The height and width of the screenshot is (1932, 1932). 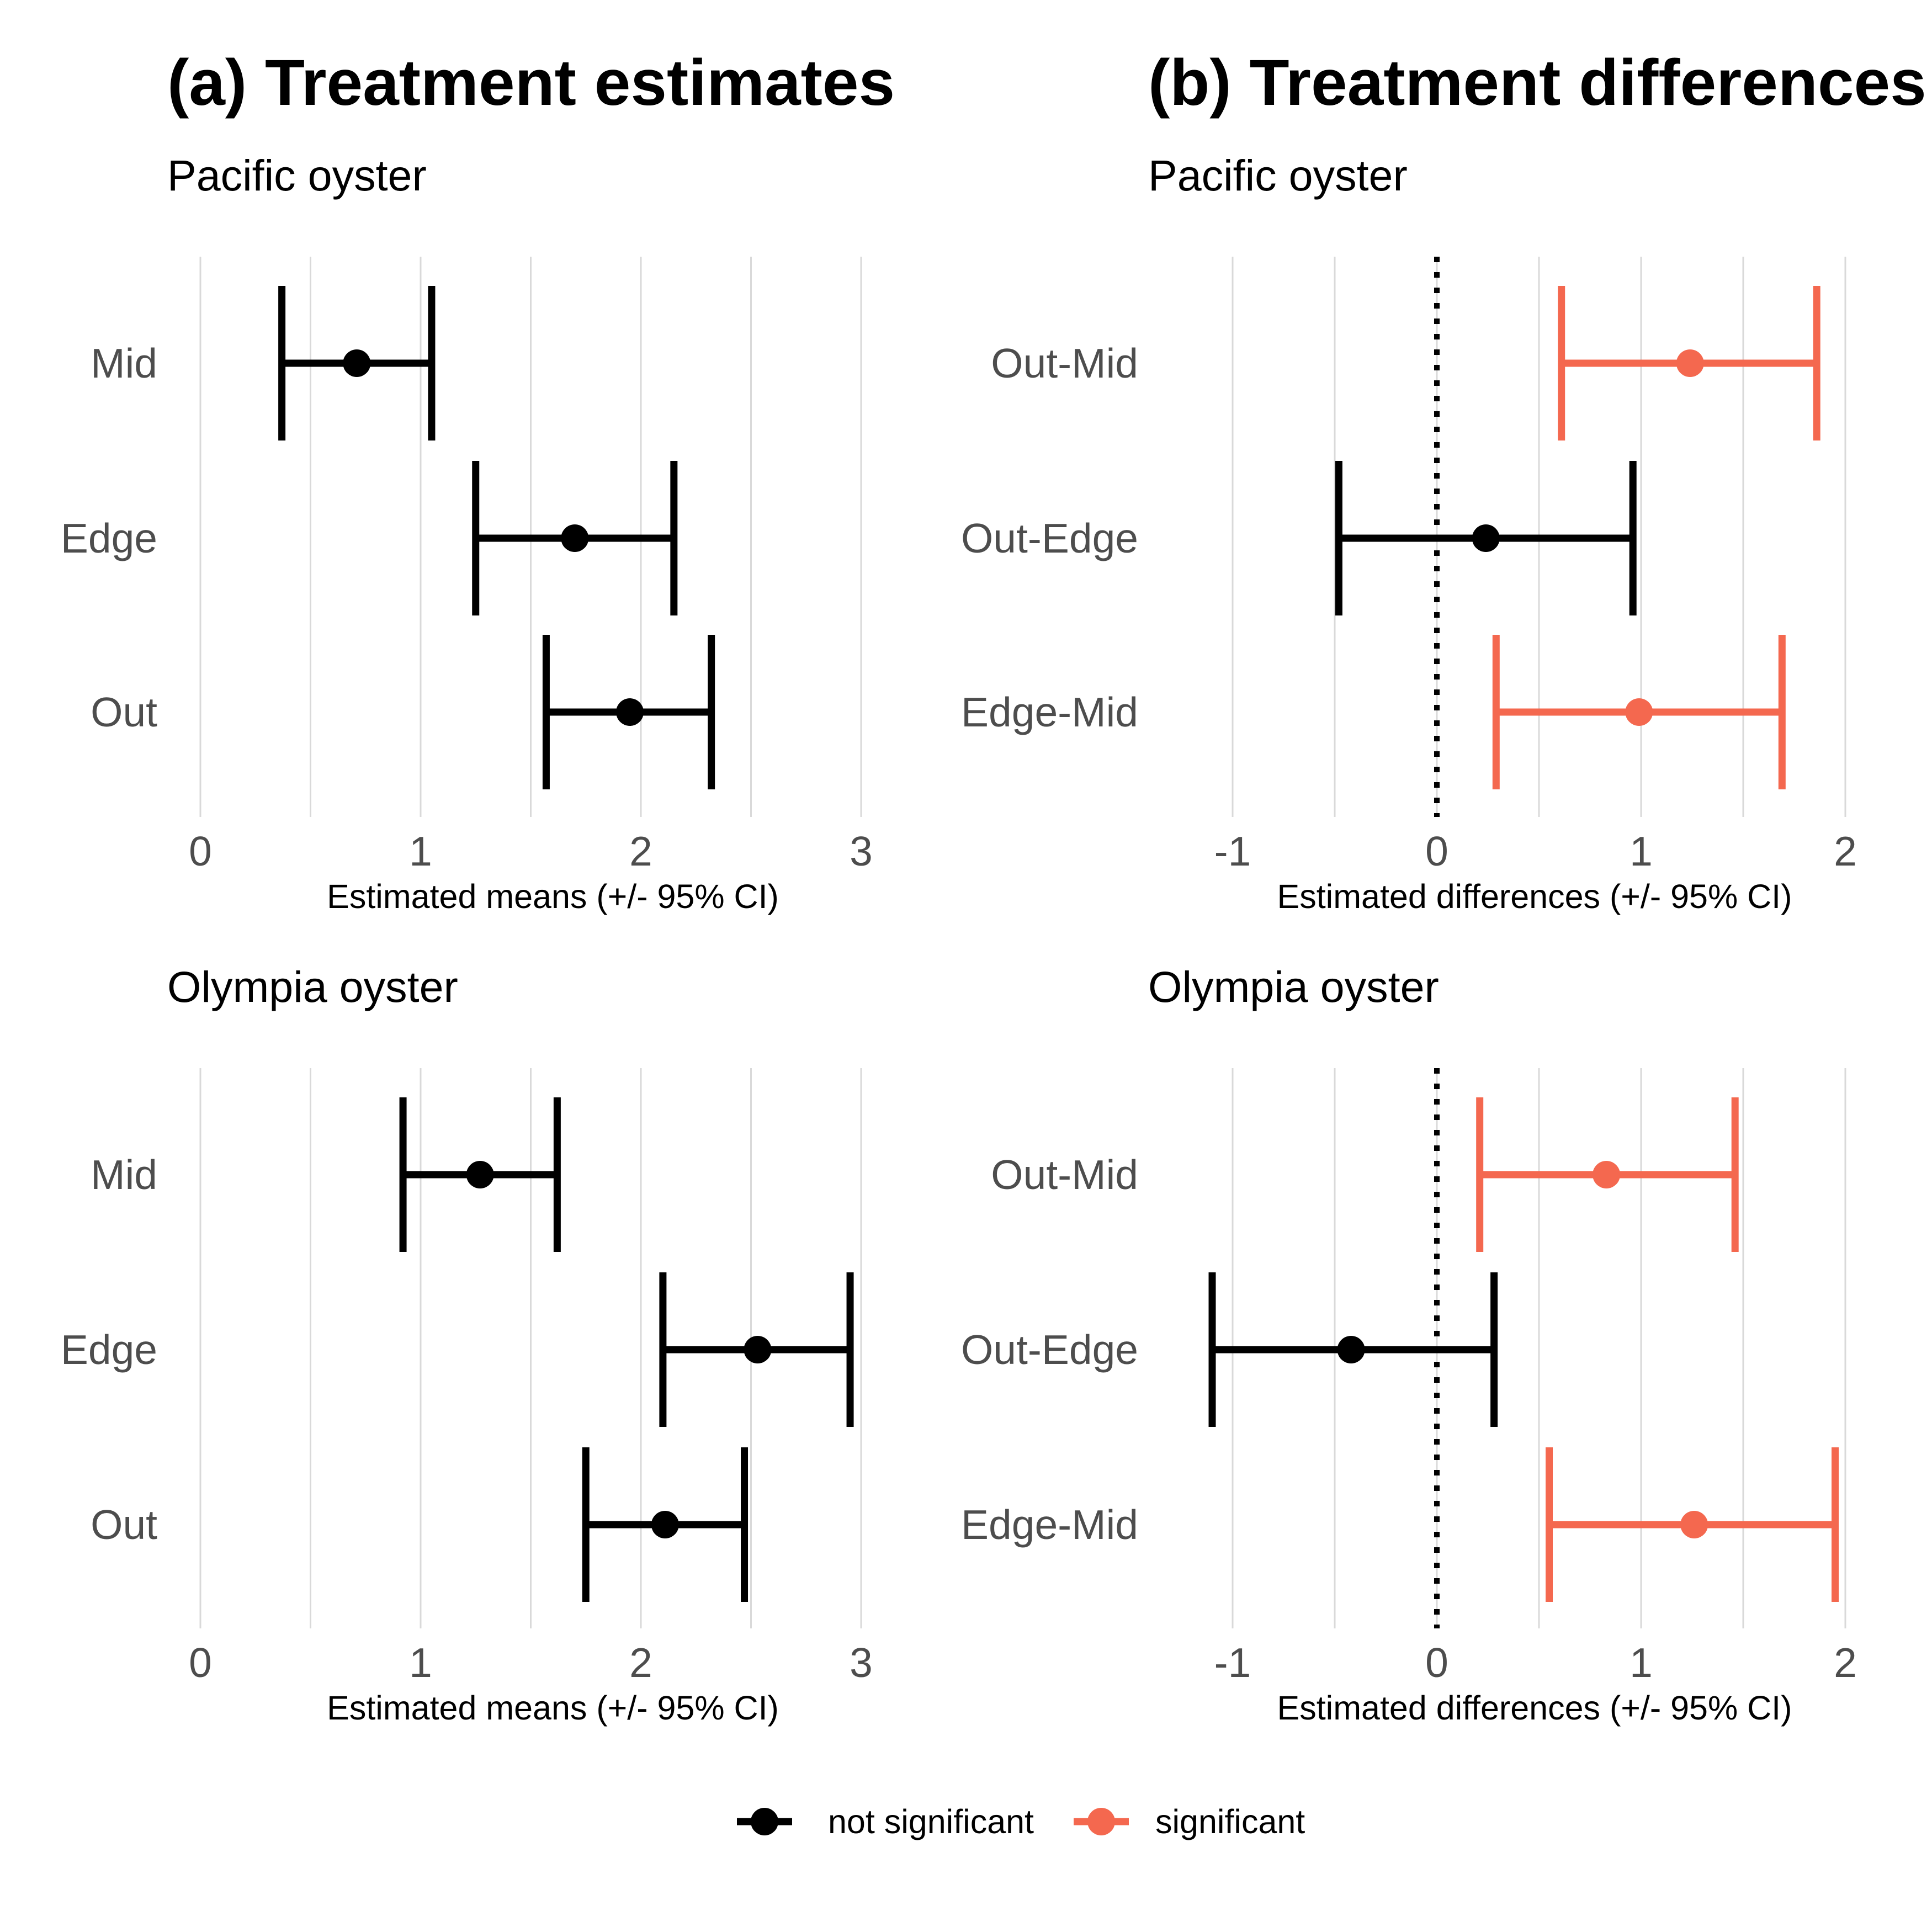 I want to click on legend-item-significant: significant, so click(x=1189, y=1821).